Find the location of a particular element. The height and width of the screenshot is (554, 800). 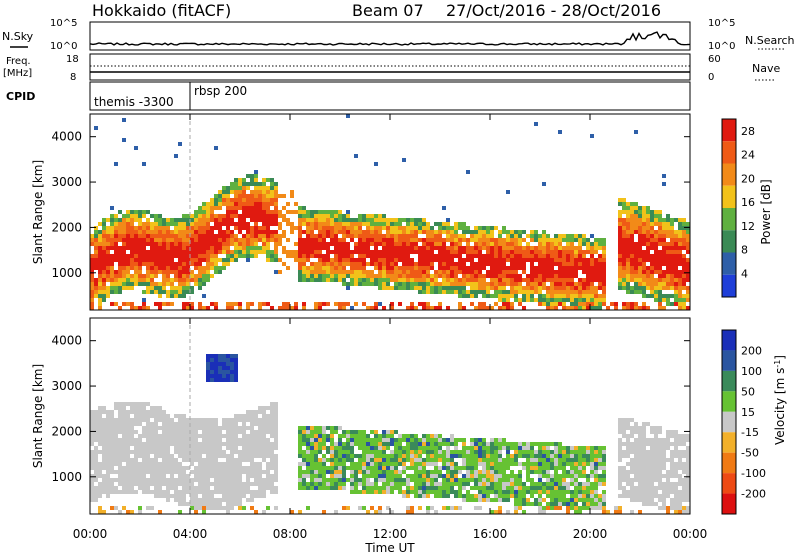

colorbar-tick-label: 8 is located at coordinates (744, 250).